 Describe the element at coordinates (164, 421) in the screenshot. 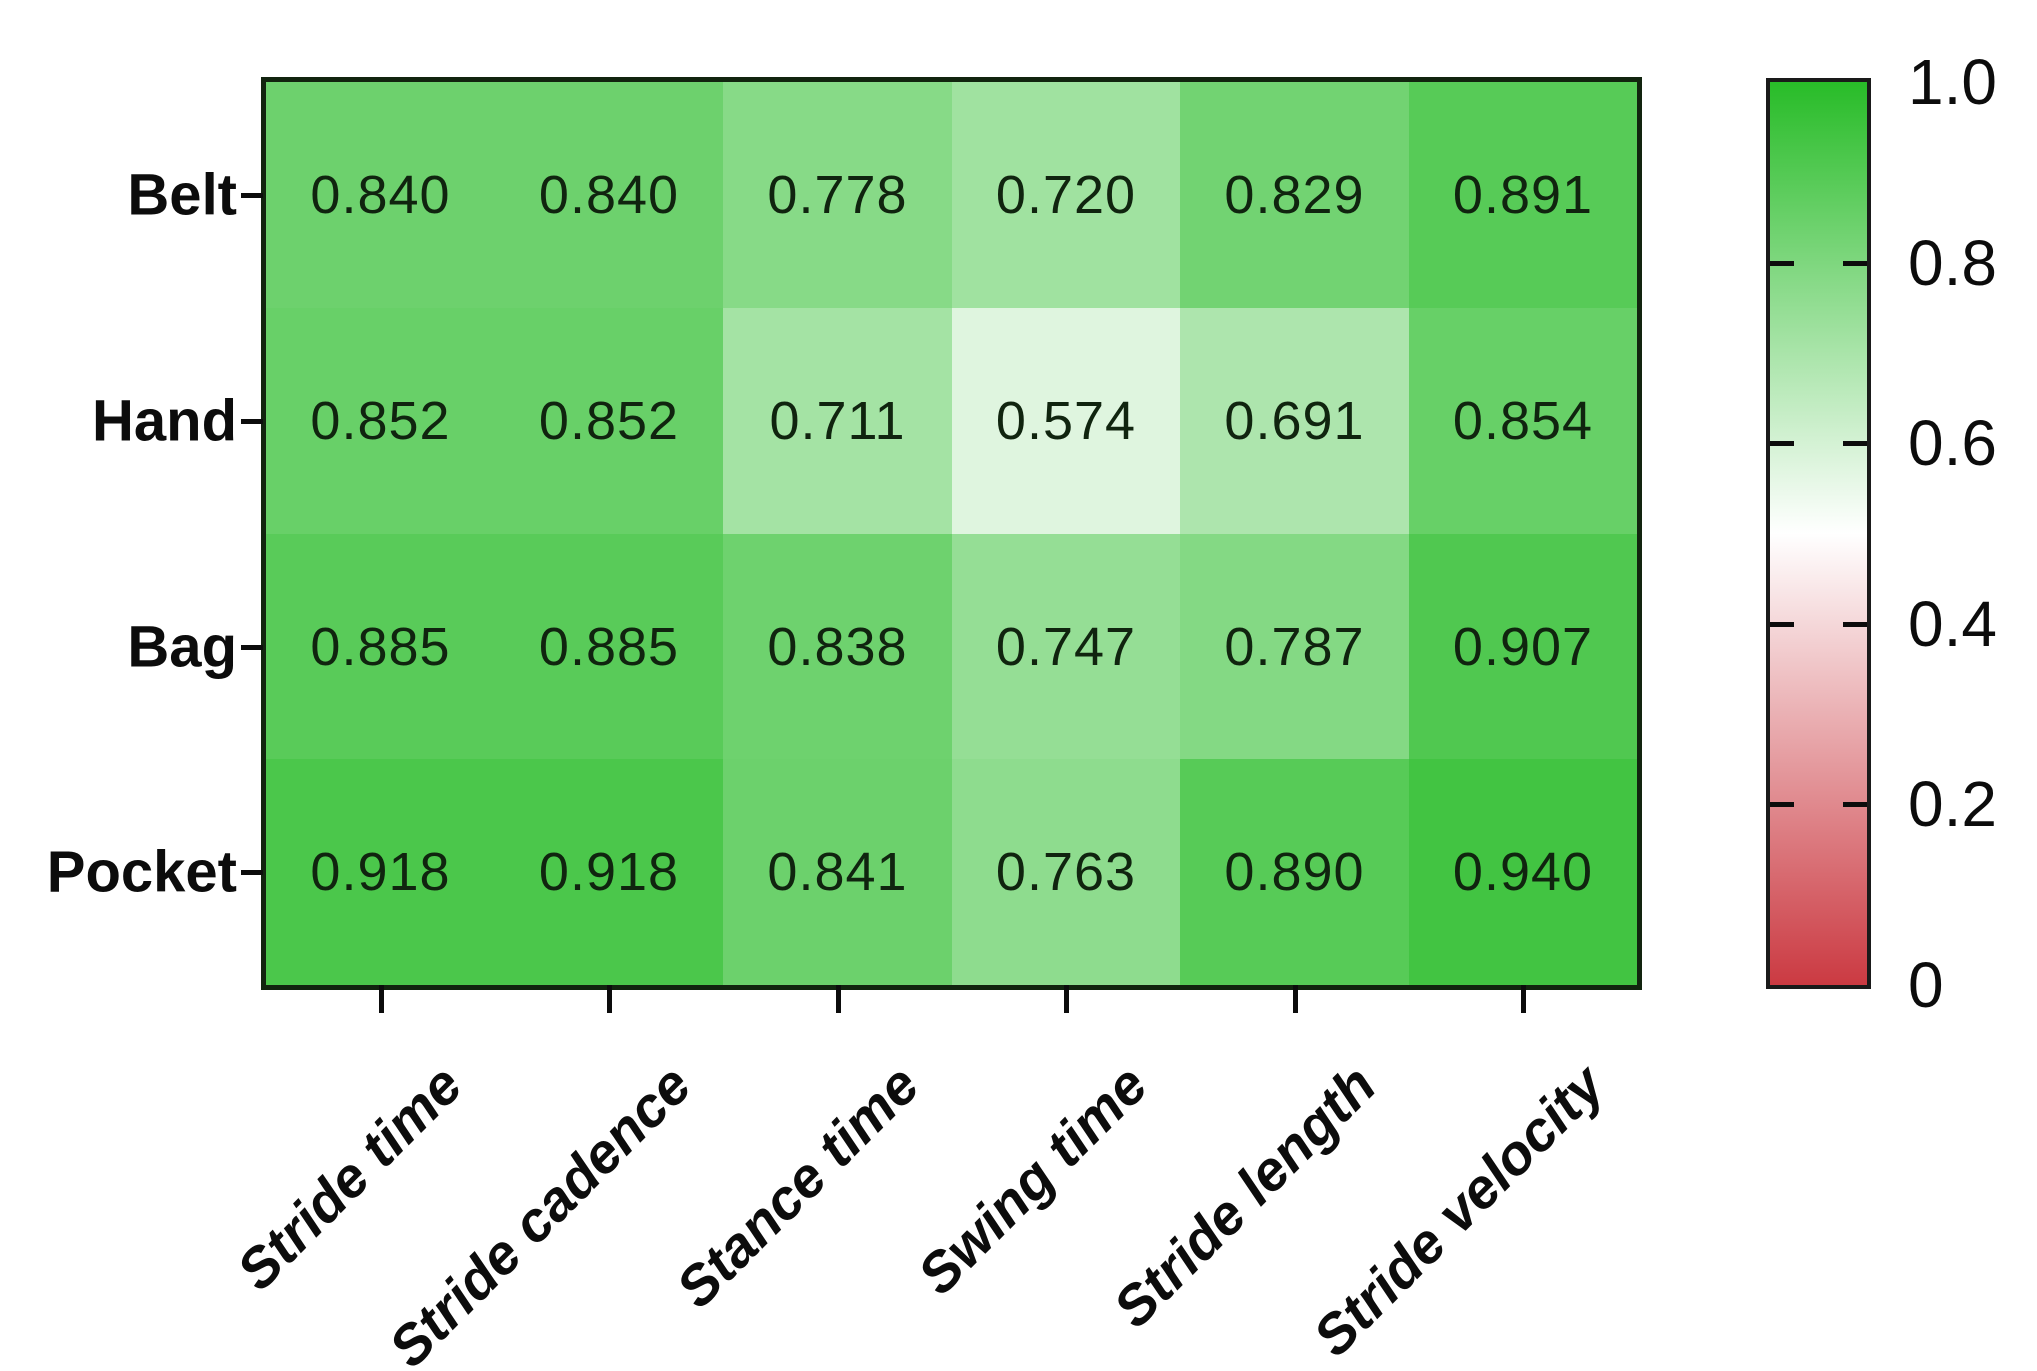

I see `y-tick-label: Hand` at that location.